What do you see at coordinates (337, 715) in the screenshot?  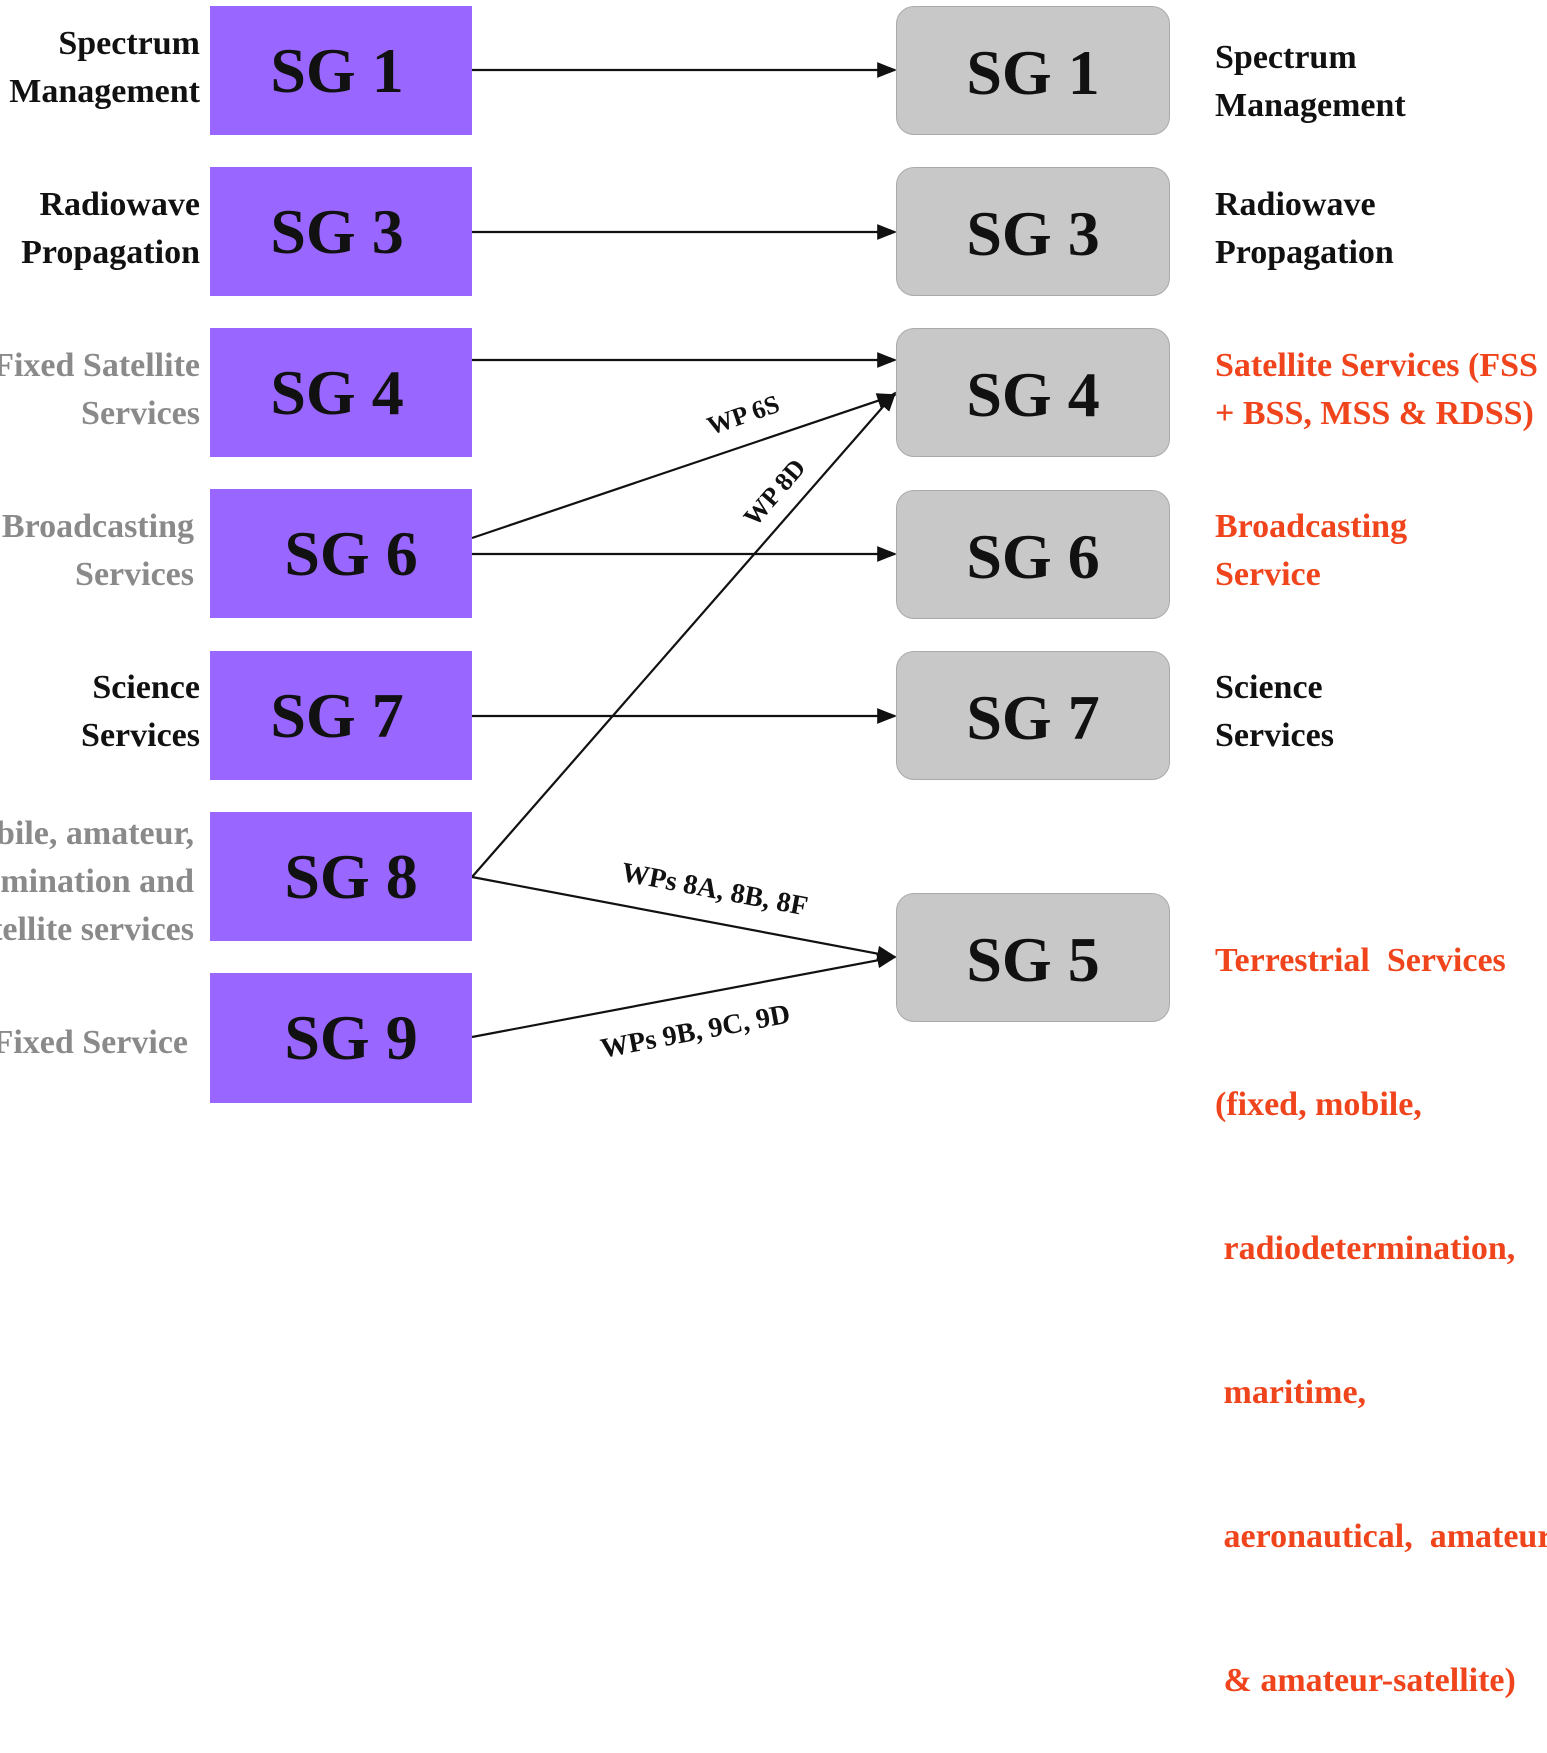 I see `old-sg7-title: SG 7` at bounding box center [337, 715].